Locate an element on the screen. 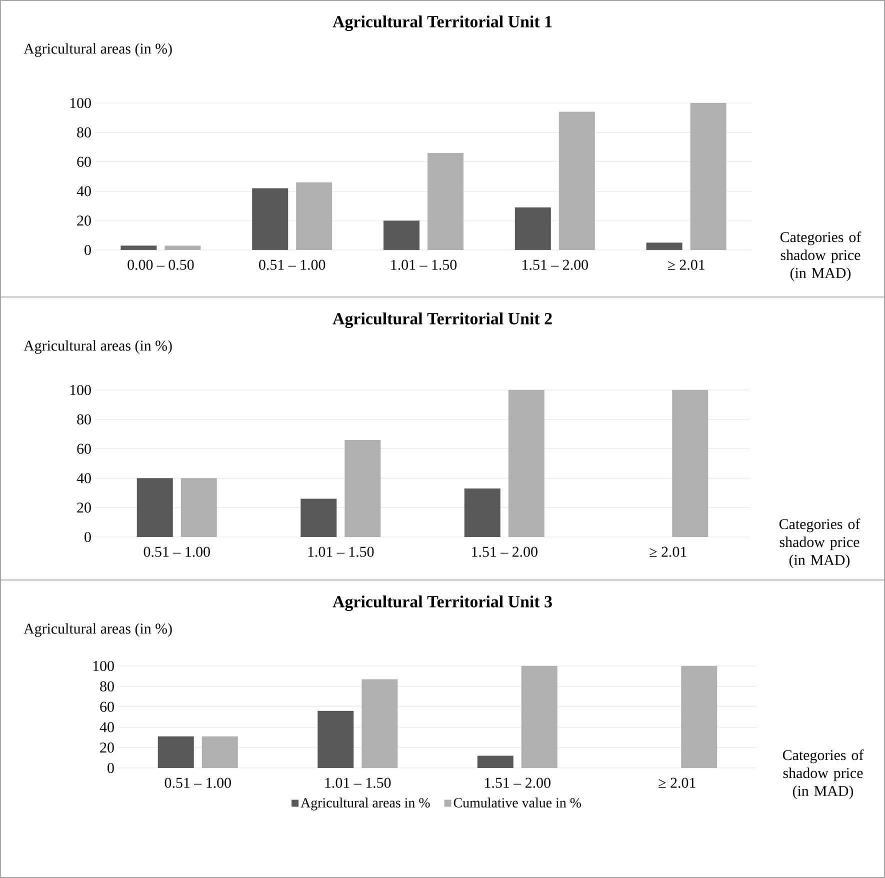  chart-title: Agricultural Territorial Unit 3 is located at coordinates (442, 603).